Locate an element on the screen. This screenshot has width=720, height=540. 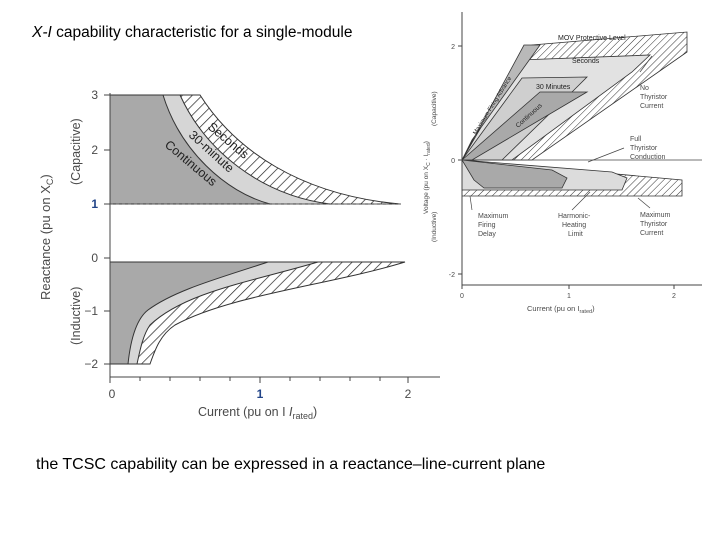
left-ytick-label: −1 is located at coordinates (91, 311).